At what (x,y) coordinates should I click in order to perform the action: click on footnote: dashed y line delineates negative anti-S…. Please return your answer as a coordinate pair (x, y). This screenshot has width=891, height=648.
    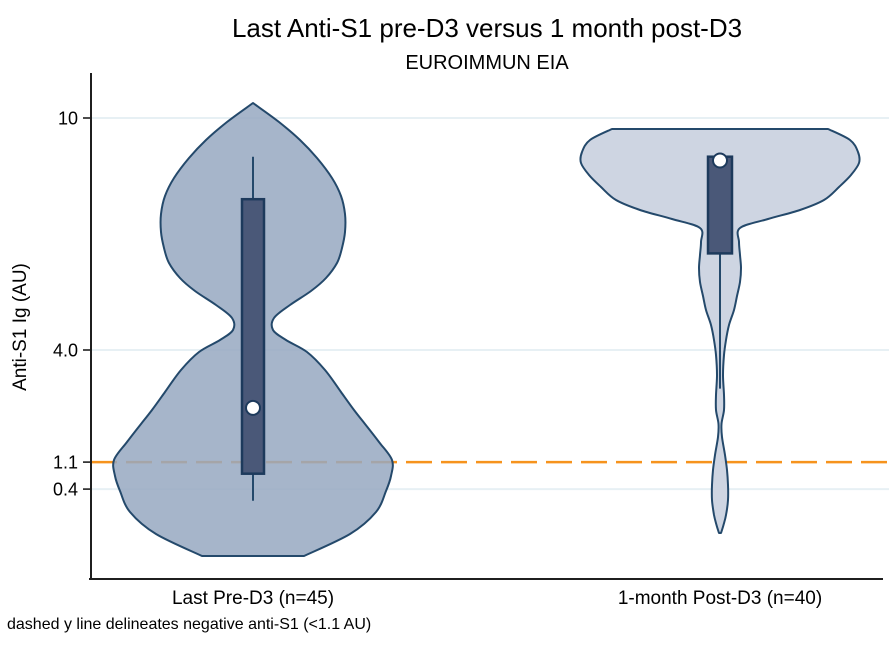
    Looking at the image, I should click on (189, 624).